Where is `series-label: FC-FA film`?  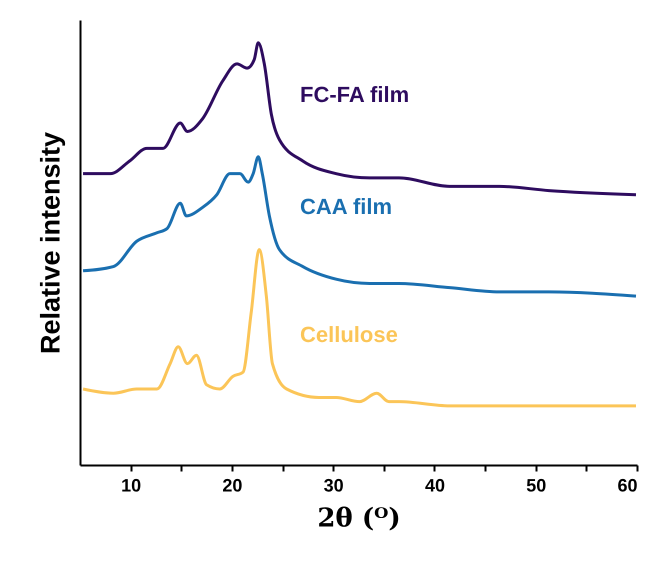
series-label: FC-FA film is located at coordinates (355, 94).